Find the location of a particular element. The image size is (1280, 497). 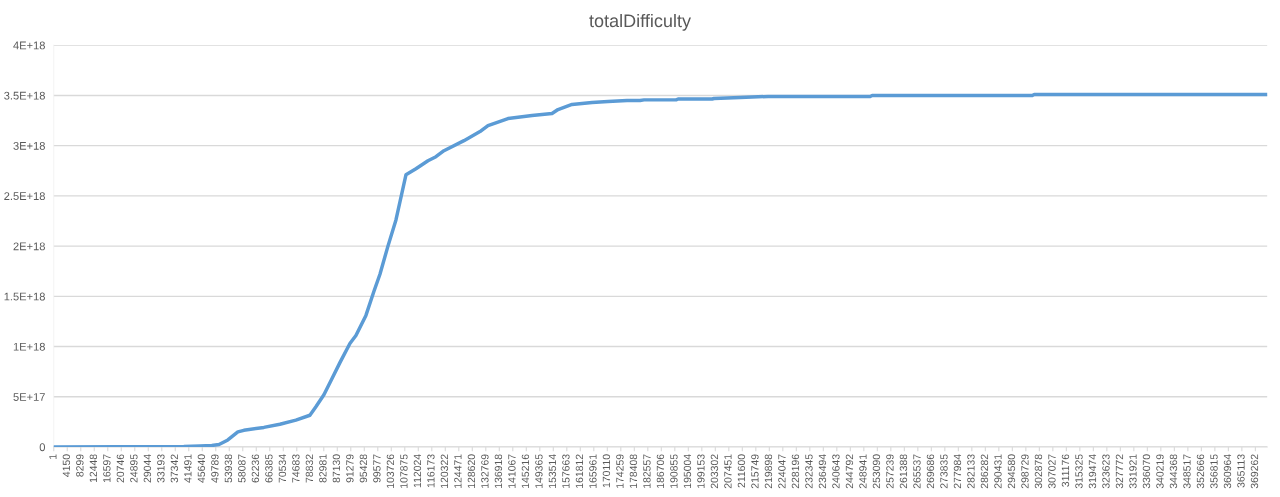

x-tick-label: 273835 is located at coordinates (944, 471).